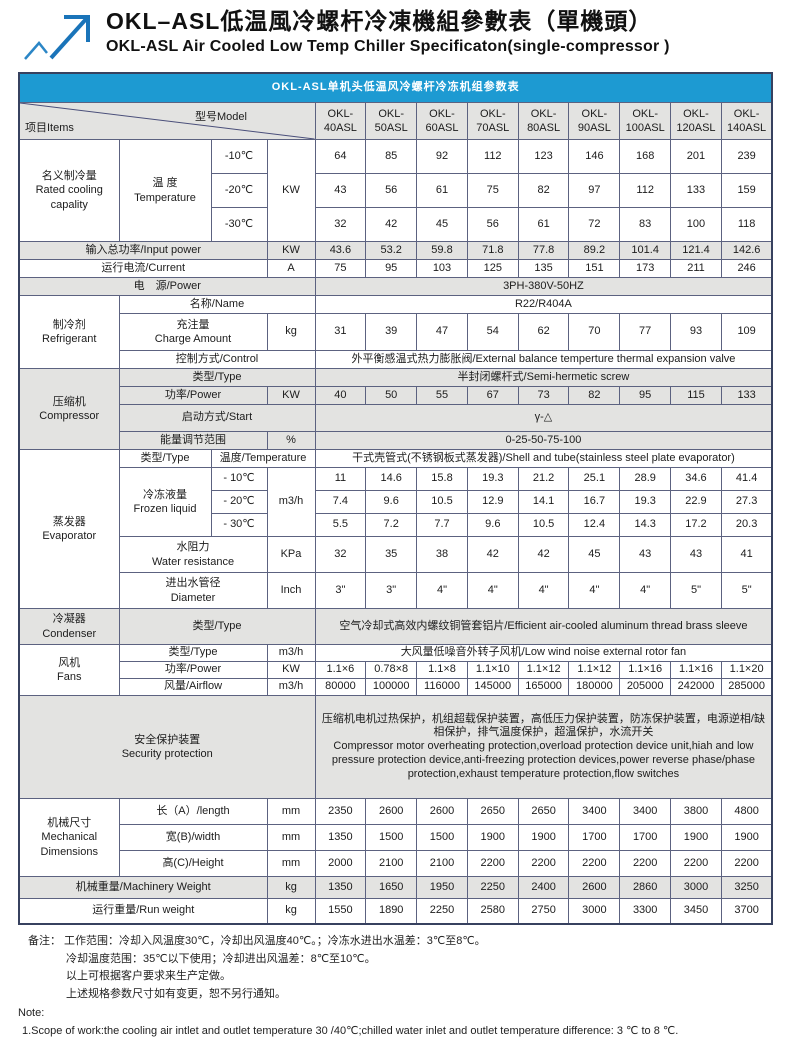  What do you see at coordinates (746, 887) in the screenshot?
I see `value-cell: 3250` at bounding box center [746, 887].